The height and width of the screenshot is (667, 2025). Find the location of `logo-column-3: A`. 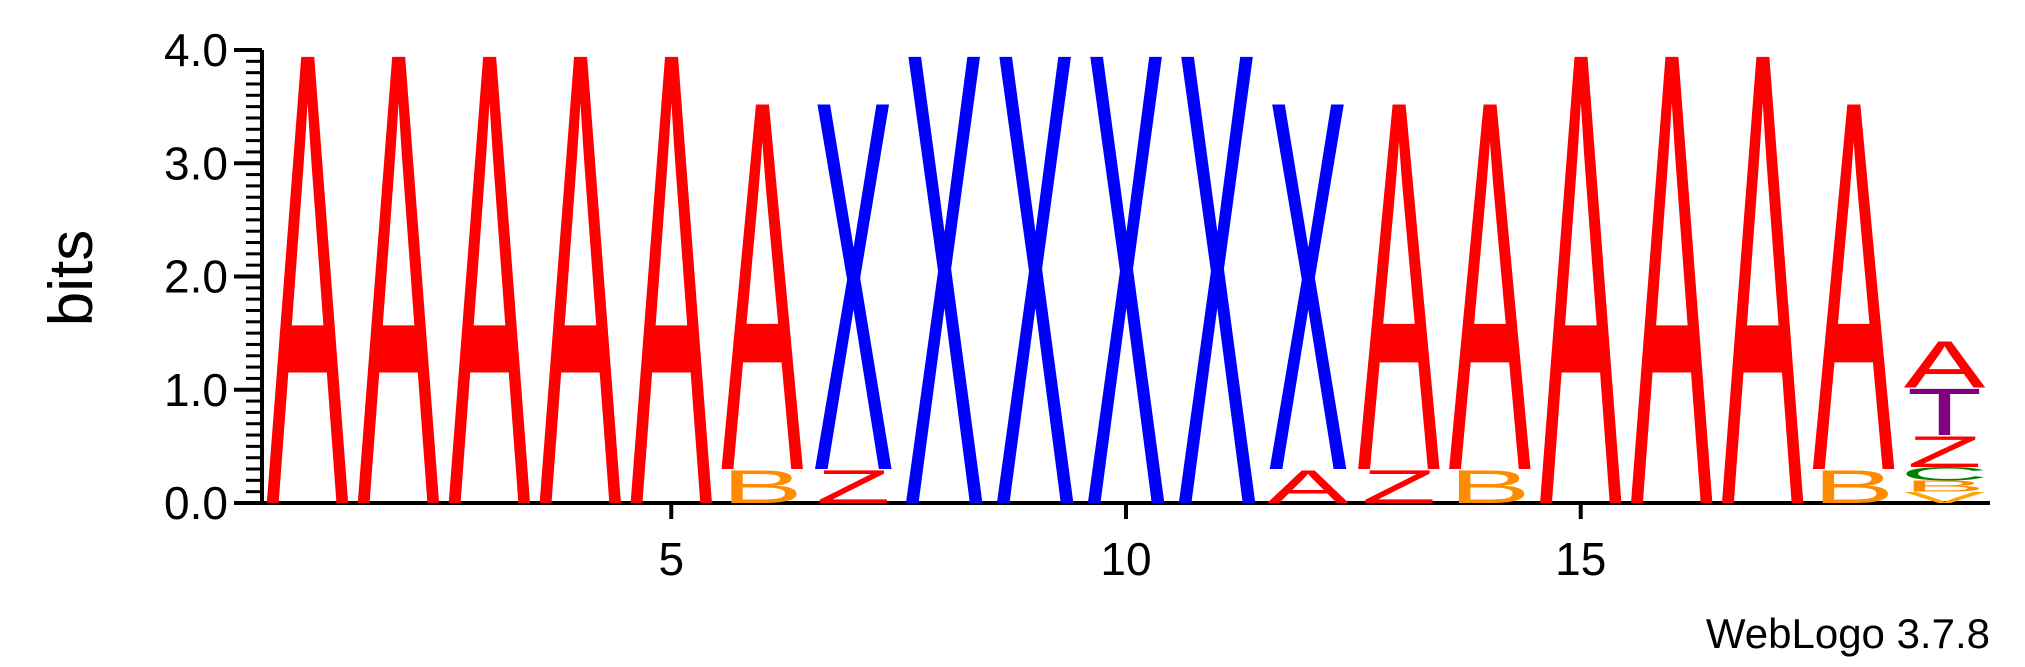

logo-column-3: A is located at coordinates (489, 320).